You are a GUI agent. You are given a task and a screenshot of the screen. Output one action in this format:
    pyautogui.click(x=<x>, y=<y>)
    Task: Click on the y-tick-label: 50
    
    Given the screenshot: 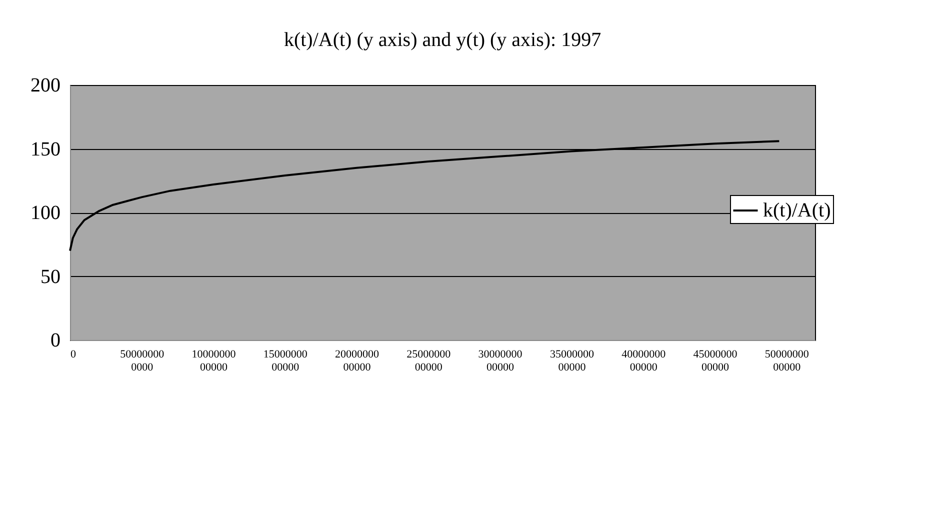 What is the action you would take?
    pyautogui.click(x=50, y=277)
    